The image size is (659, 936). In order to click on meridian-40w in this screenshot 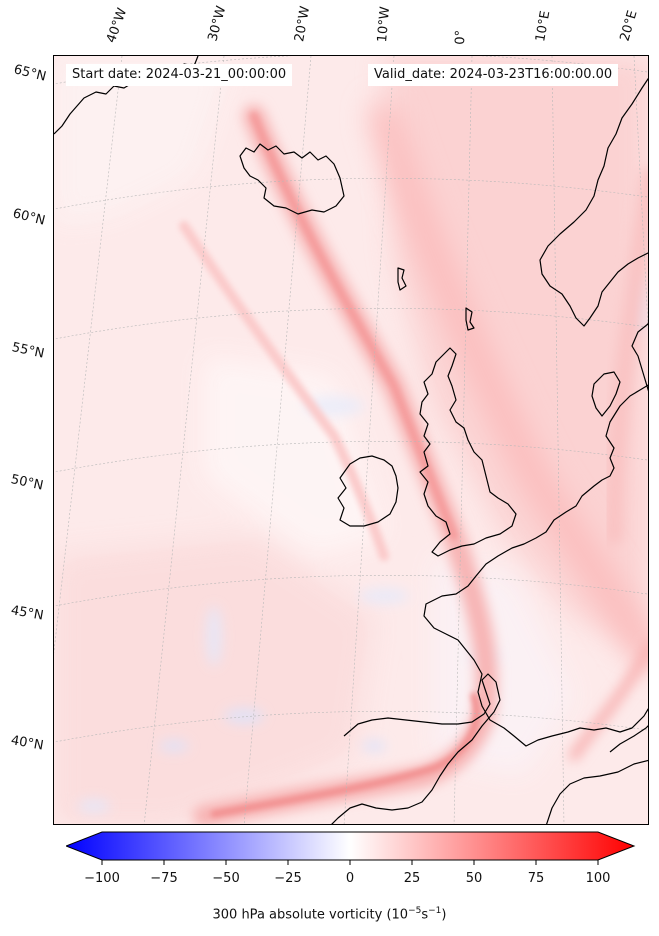, I will do `click(88, 355)`.